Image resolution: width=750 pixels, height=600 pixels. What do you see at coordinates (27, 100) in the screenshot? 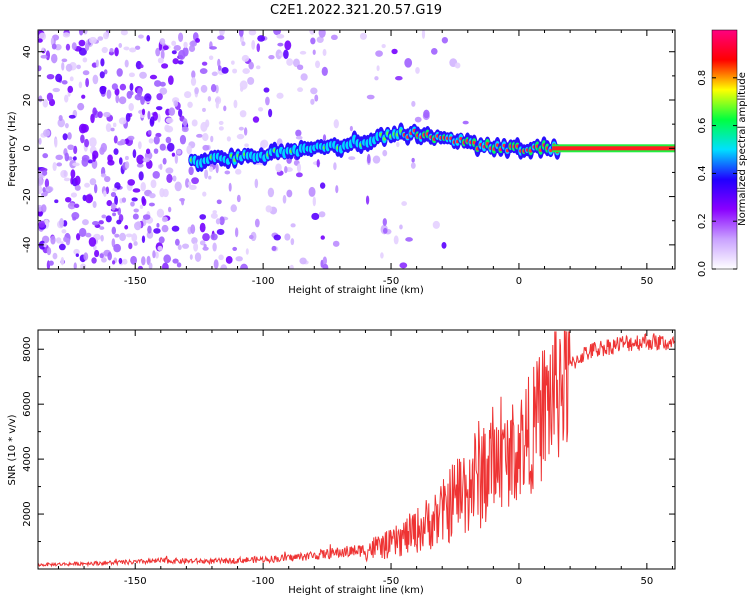
I see `heatmap-y-tick-label: 20` at bounding box center [27, 100].